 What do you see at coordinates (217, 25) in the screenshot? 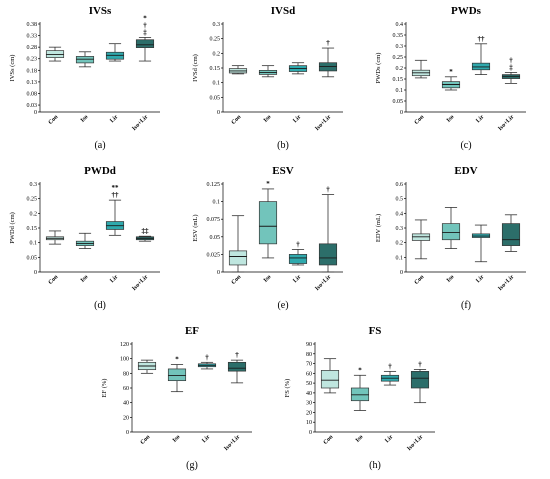
I see `y-tick-label: 0.3` at bounding box center [217, 25].